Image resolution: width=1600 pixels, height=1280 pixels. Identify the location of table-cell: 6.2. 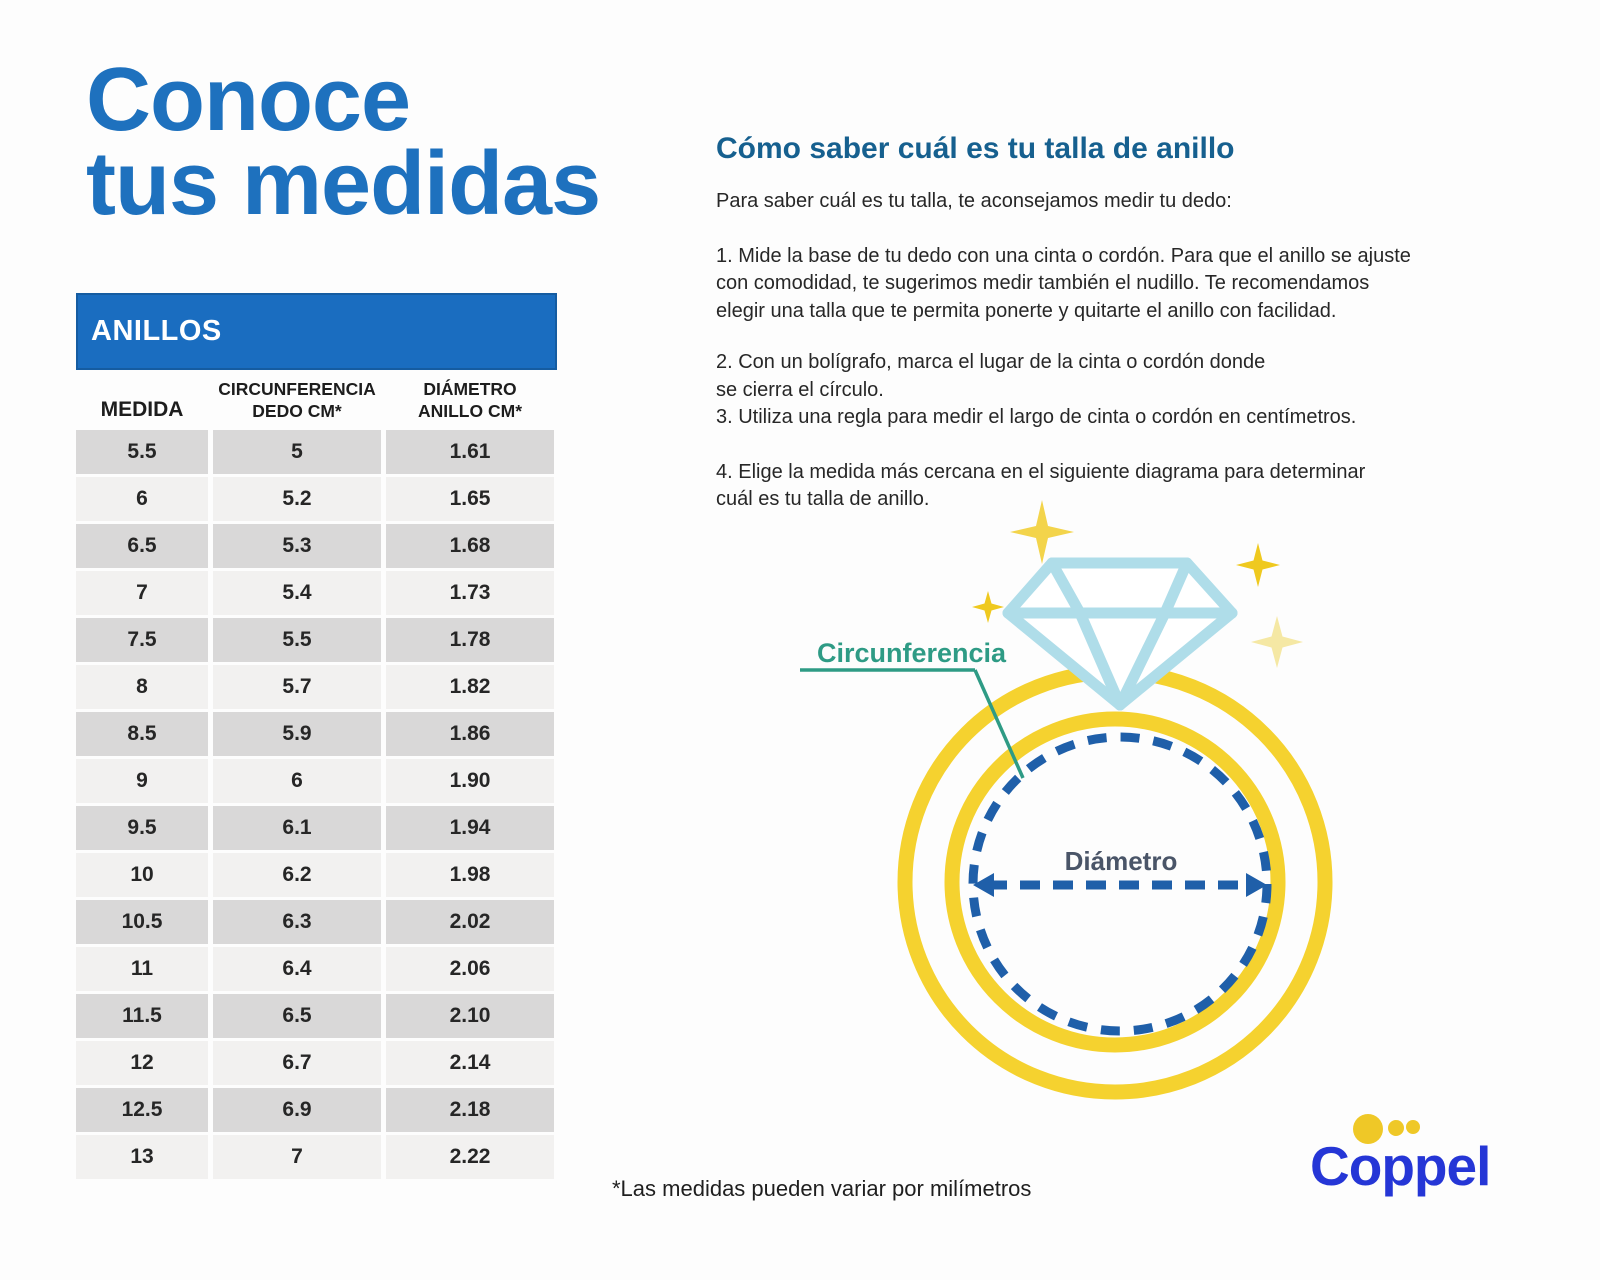
(297, 875).